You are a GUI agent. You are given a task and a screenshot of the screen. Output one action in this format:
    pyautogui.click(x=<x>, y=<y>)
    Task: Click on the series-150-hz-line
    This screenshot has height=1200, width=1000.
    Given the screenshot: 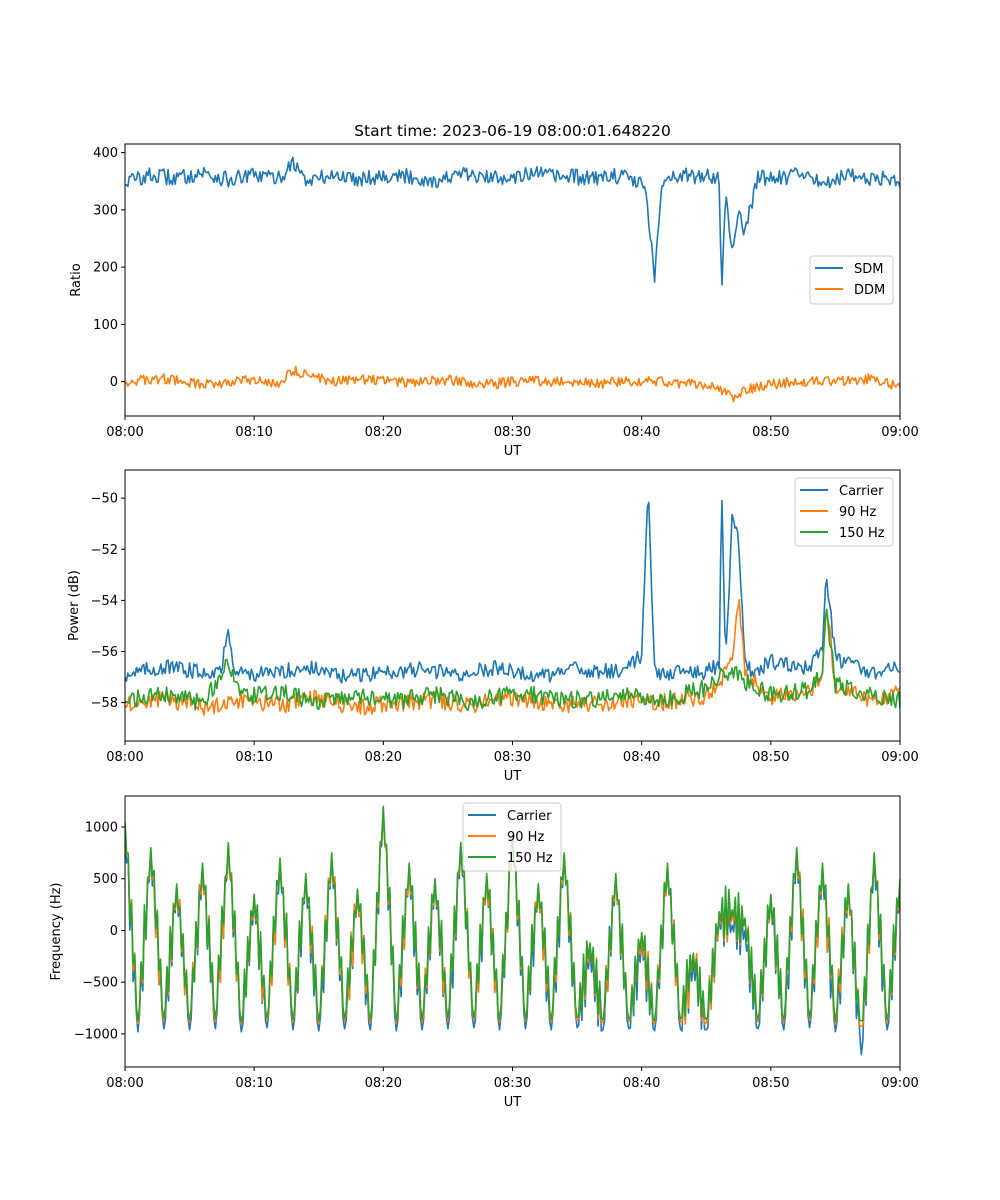 What is the action you would take?
    pyautogui.click(x=512, y=660)
    